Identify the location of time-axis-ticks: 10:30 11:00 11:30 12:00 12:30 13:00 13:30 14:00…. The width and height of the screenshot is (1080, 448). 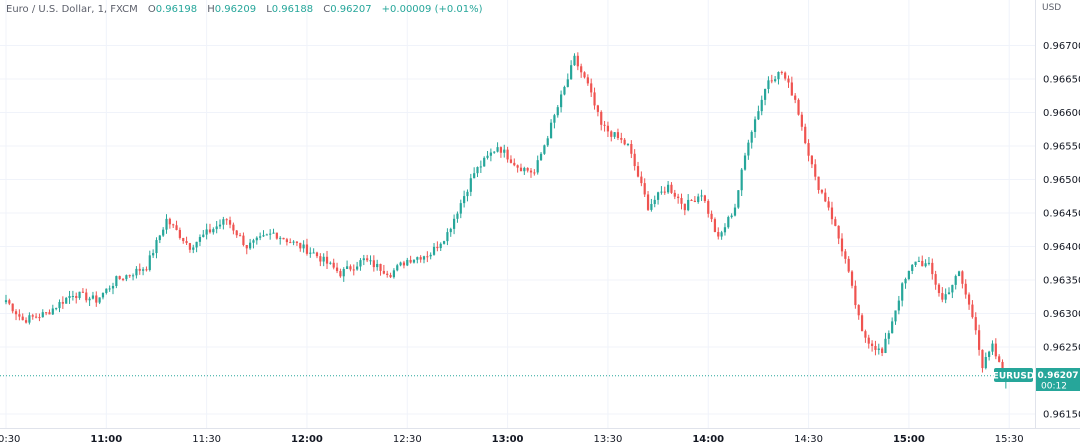
(540, 439).